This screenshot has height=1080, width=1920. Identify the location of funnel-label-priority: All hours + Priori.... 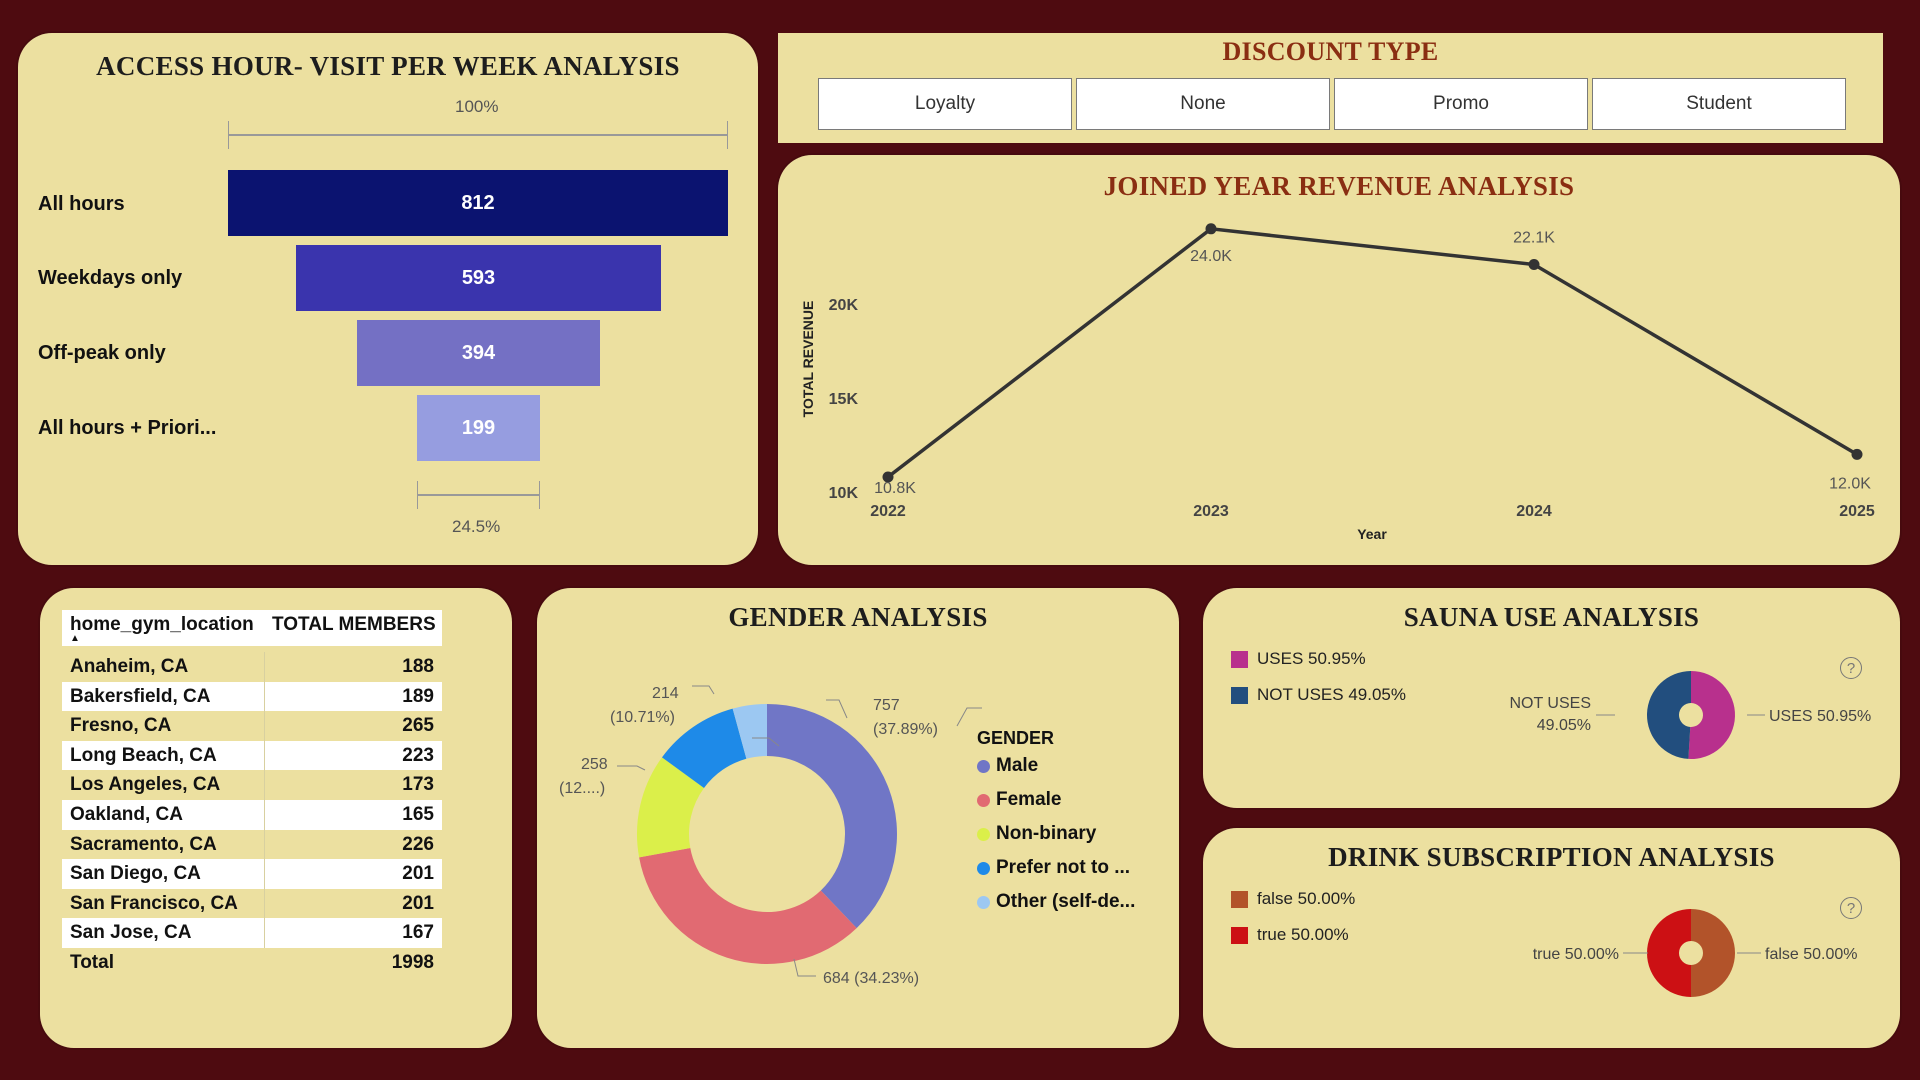
(127, 428).